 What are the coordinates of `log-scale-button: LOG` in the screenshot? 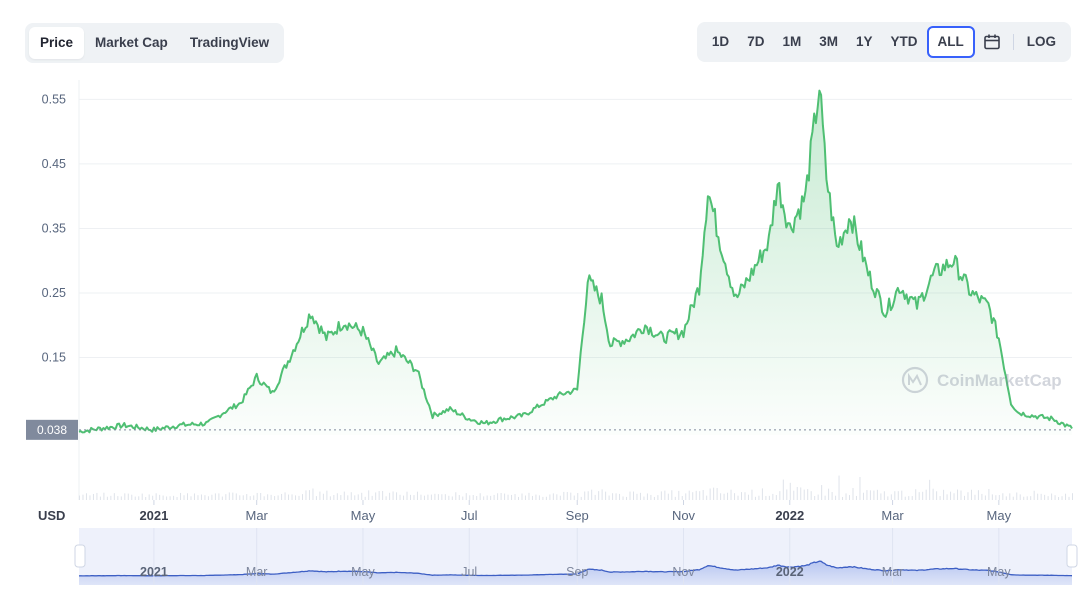 It's located at (1041, 41).